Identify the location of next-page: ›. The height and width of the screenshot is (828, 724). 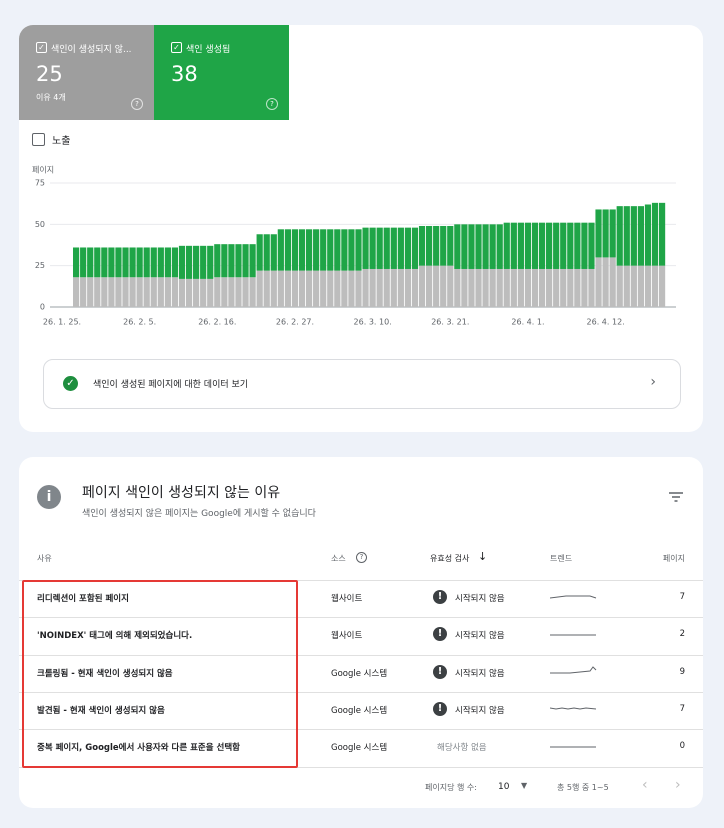
(678, 785).